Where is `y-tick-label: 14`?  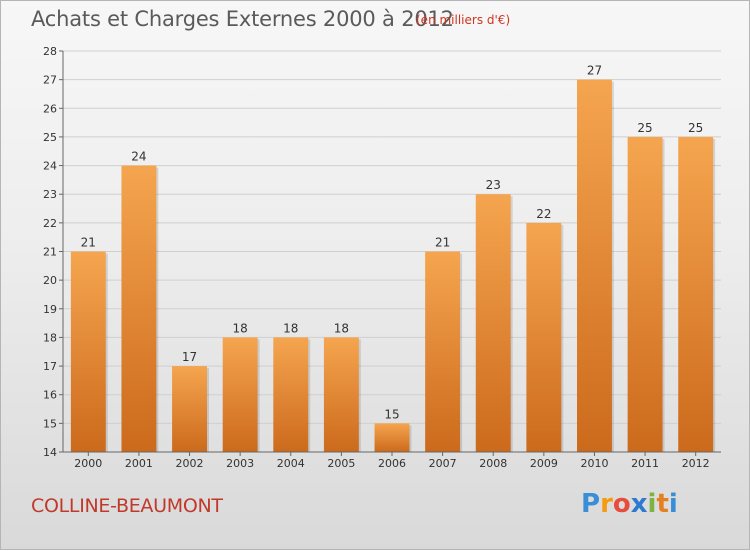
y-tick-label: 14 is located at coordinates (50, 452).